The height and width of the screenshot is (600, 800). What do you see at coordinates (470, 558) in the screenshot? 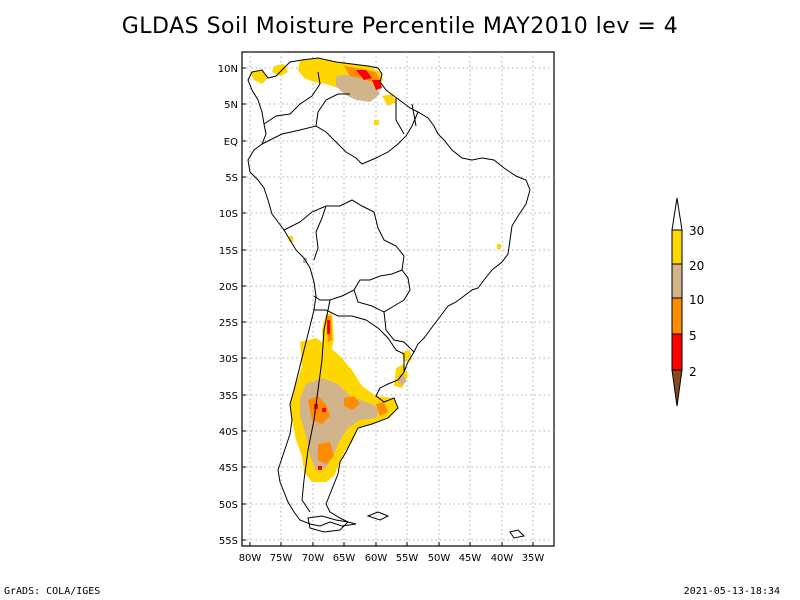
I see `lon-label: 45W` at bounding box center [470, 558].